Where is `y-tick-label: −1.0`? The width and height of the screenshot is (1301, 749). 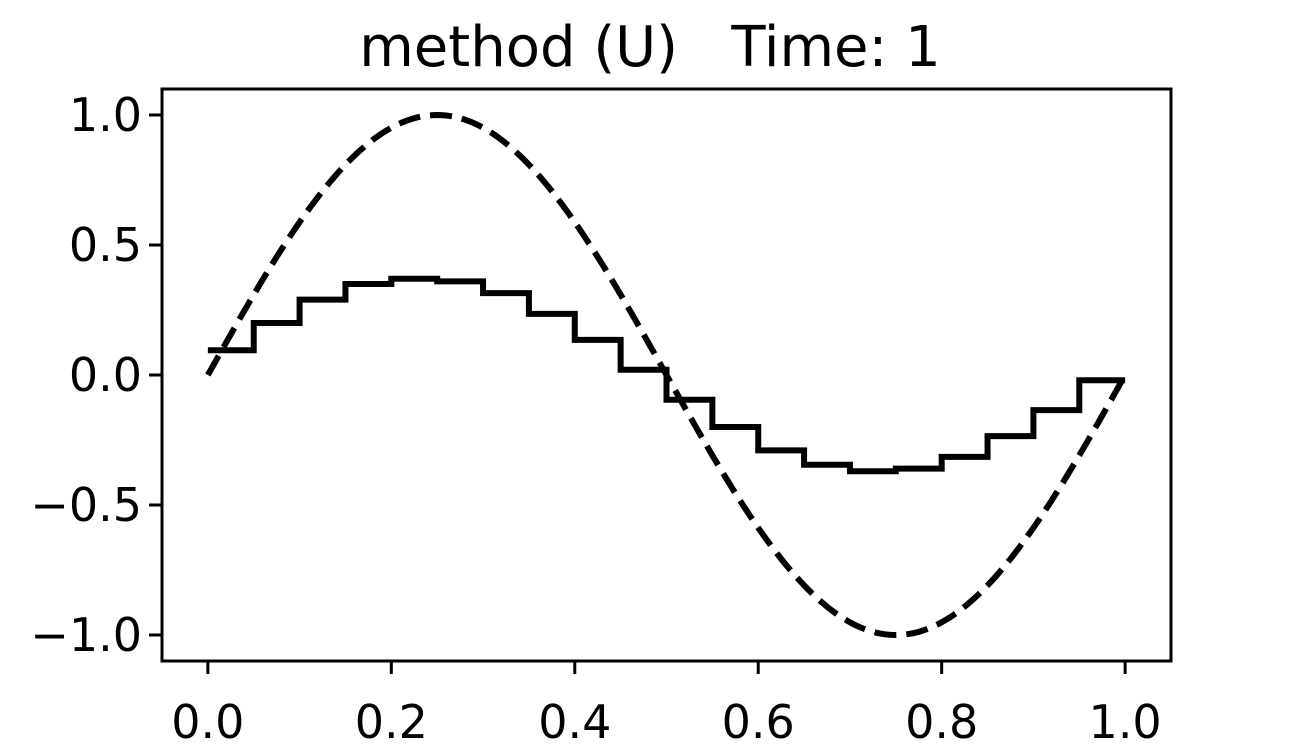 y-tick-label: −1.0 is located at coordinates (86, 635).